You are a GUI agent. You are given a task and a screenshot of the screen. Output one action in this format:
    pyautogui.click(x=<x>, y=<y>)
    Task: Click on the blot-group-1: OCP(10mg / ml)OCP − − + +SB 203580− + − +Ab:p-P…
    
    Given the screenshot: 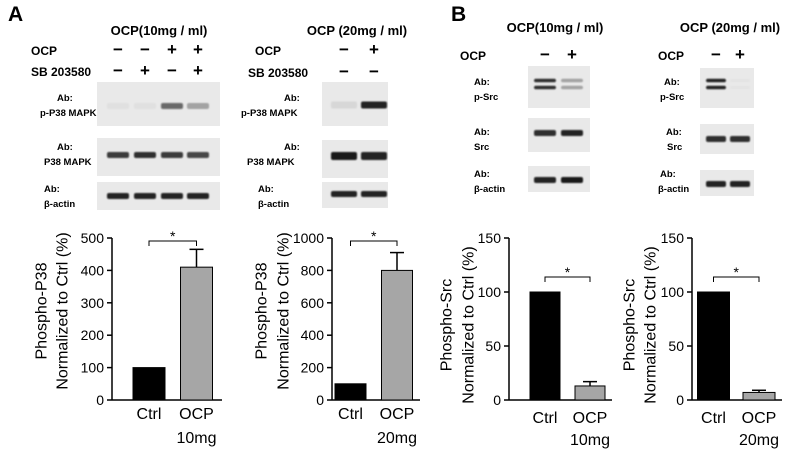 What is the action you would take?
    pyautogui.click(x=125, y=116)
    